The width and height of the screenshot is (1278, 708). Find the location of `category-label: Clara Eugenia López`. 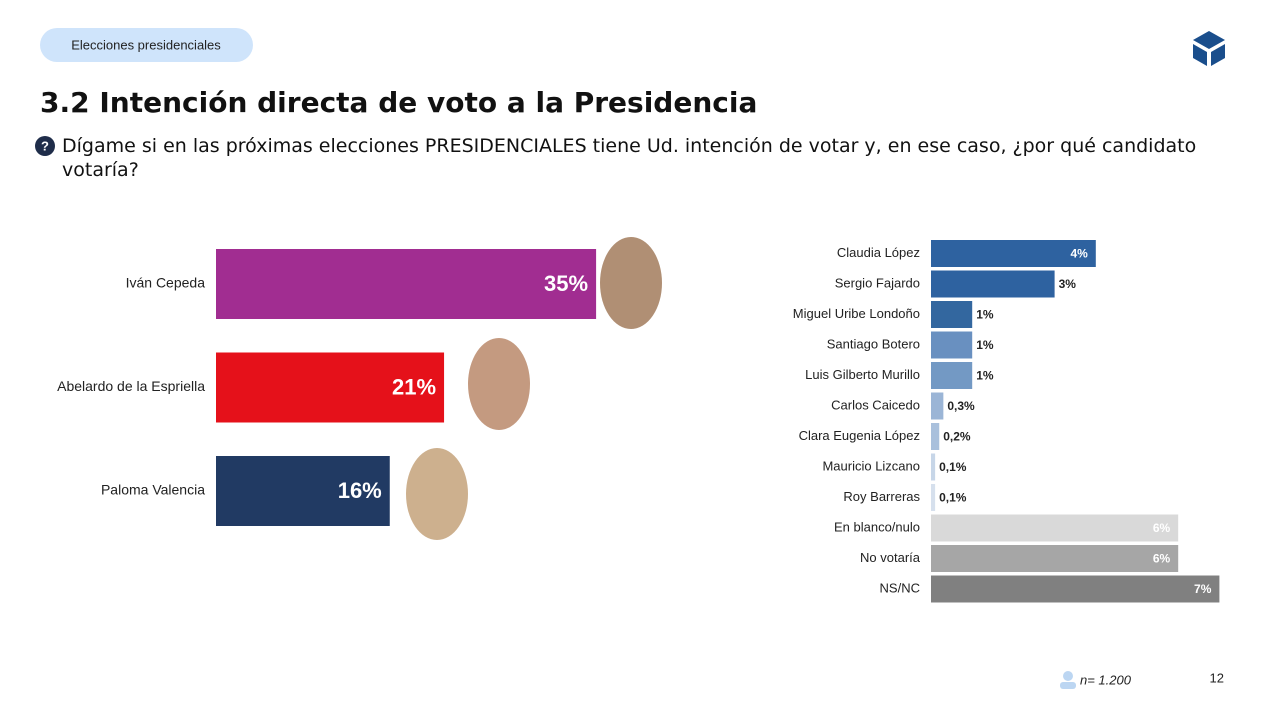

category-label: Clara Eugenia López is located at coordinates (859, 435).